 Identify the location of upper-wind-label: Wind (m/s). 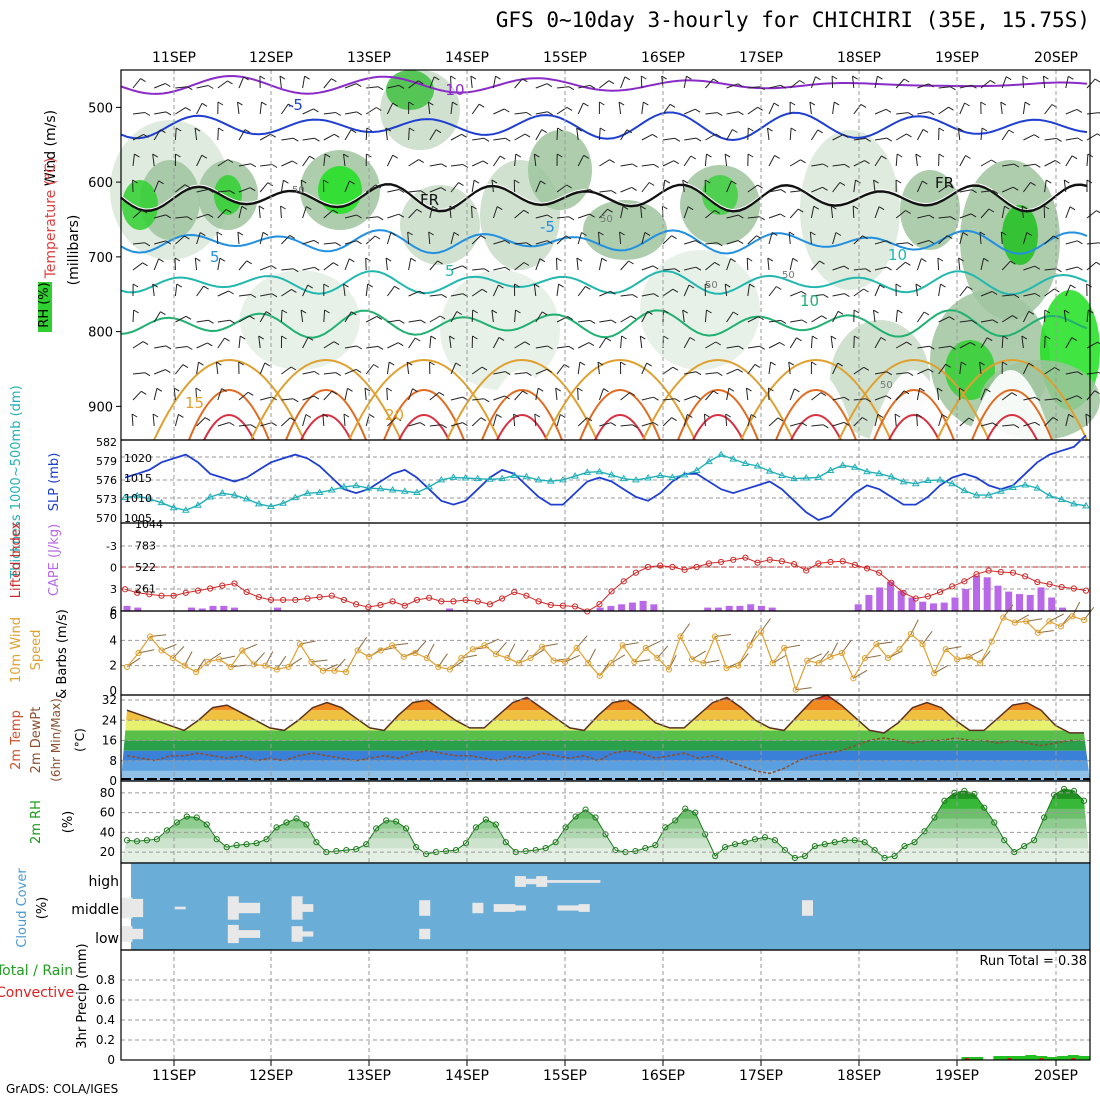
(51, 148).